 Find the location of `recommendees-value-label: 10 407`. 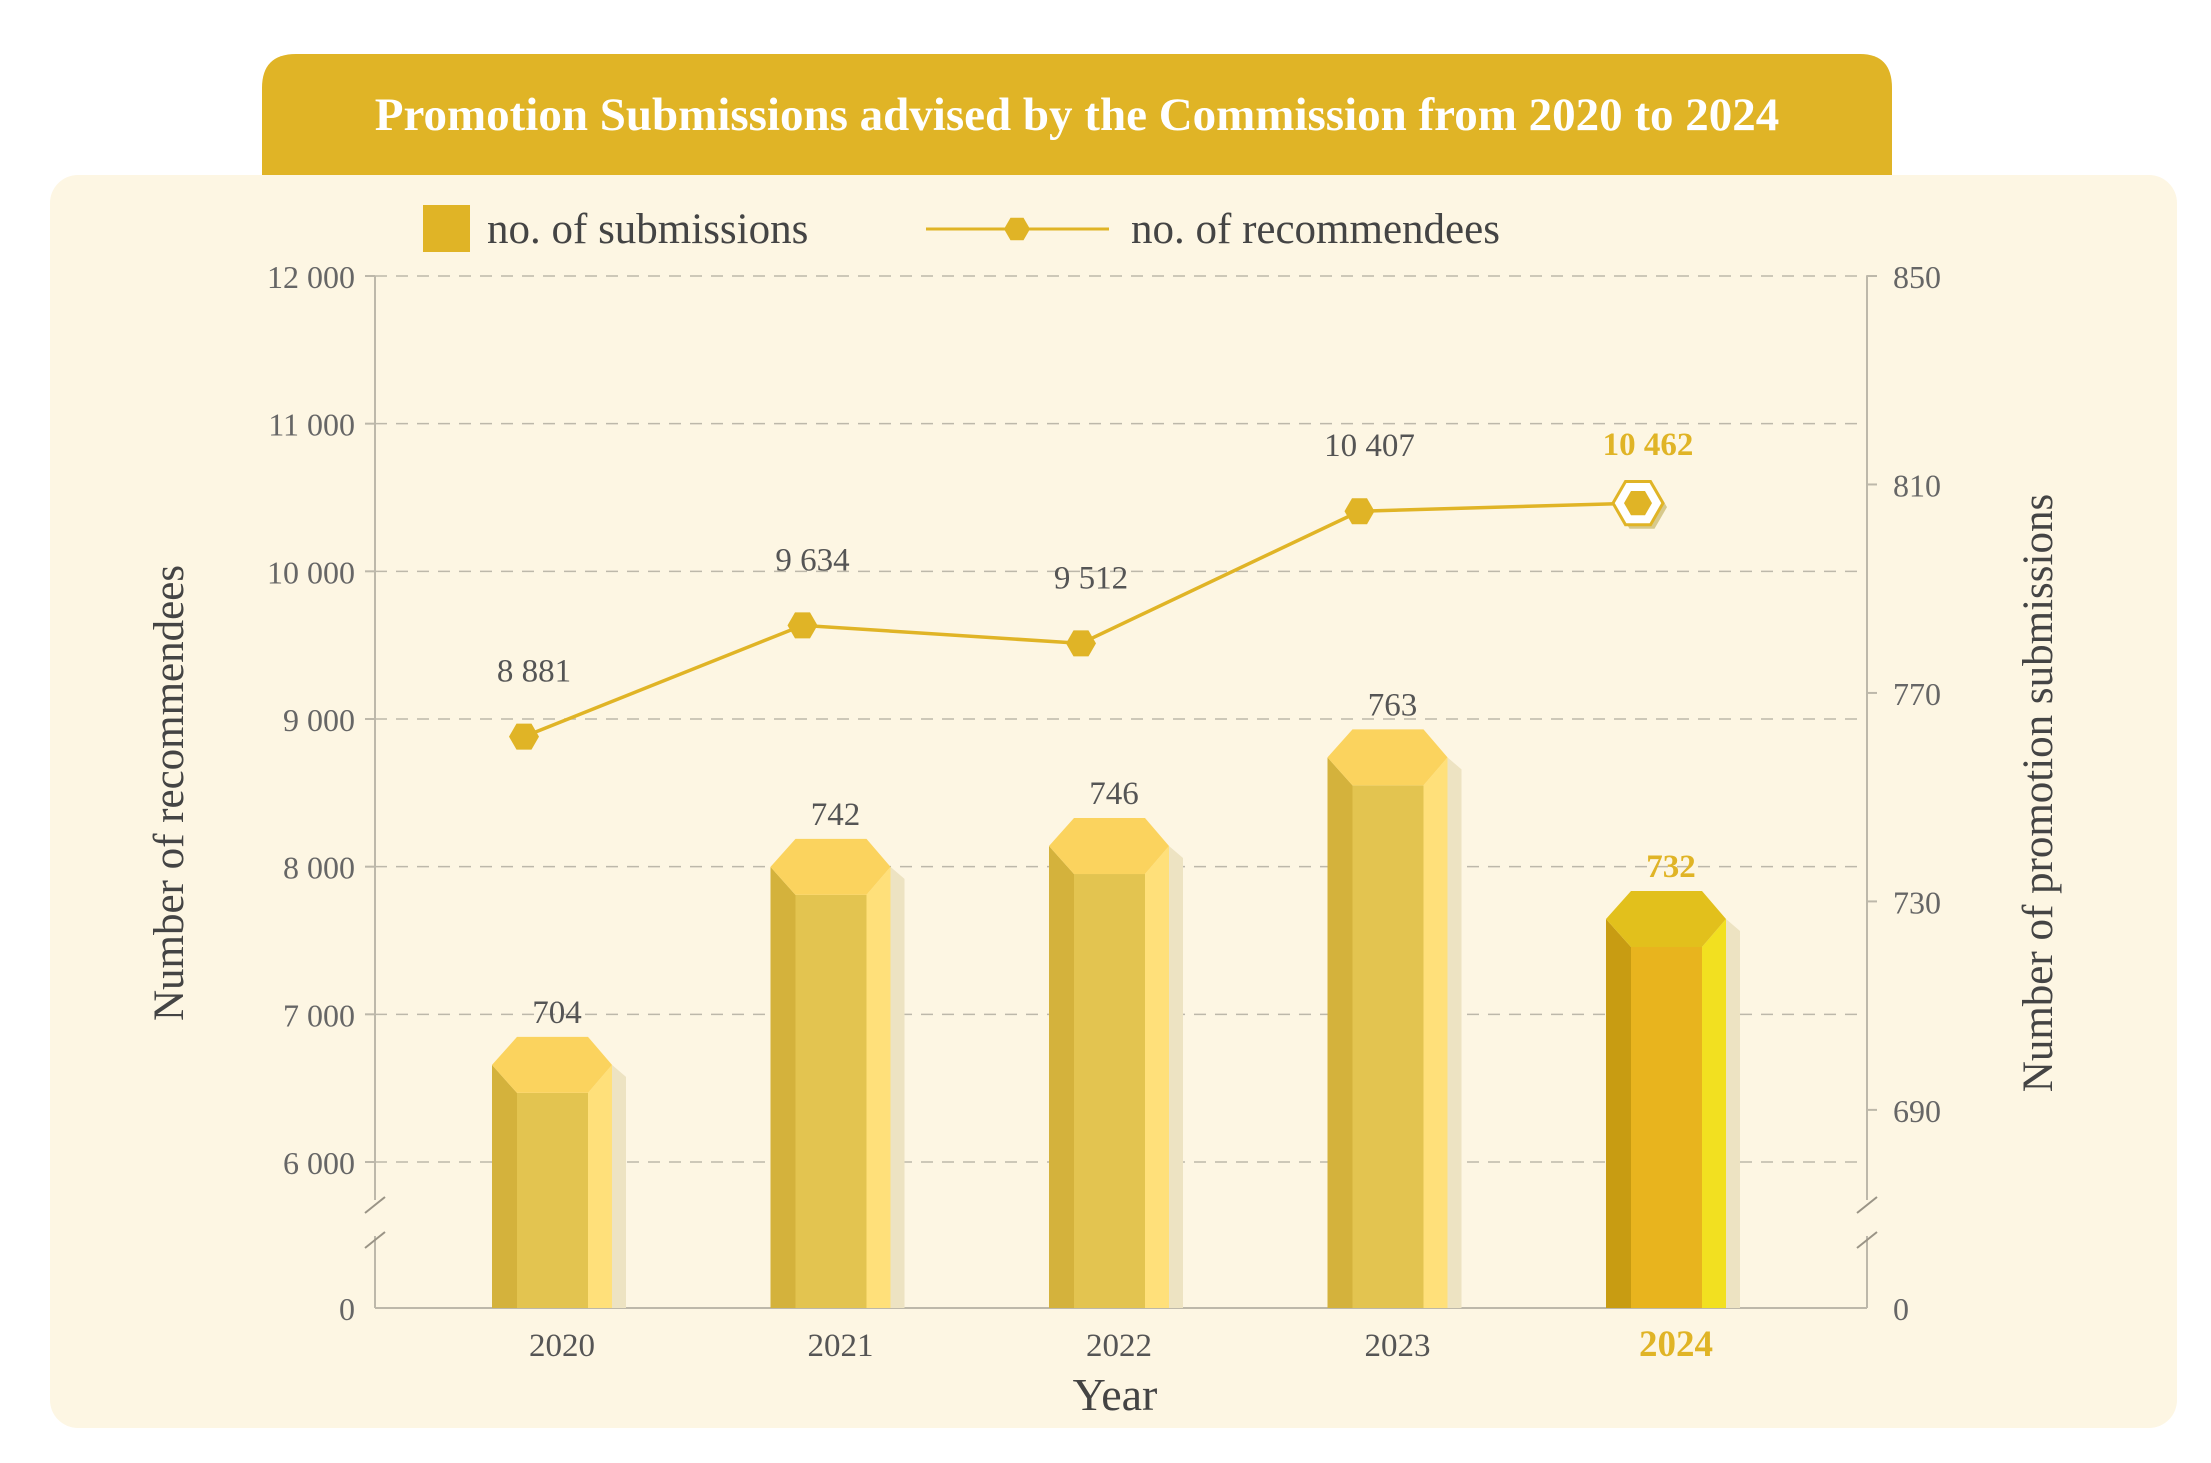

recommendees-value-label: 10 407 is located at coordinates (1369, 446).